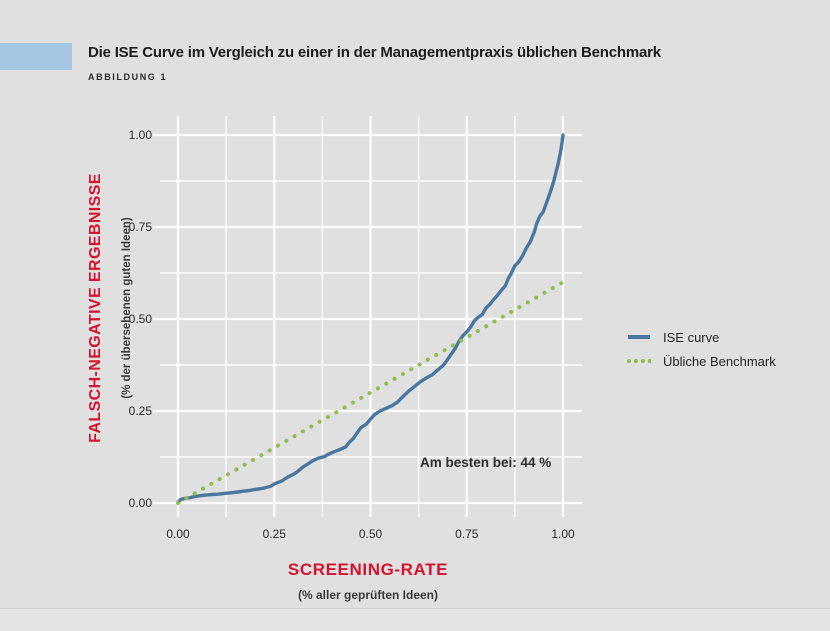  Describe the element at coordinates (371, 534) in the screenshot. I see `x-tick-label: 0.50` at that location.